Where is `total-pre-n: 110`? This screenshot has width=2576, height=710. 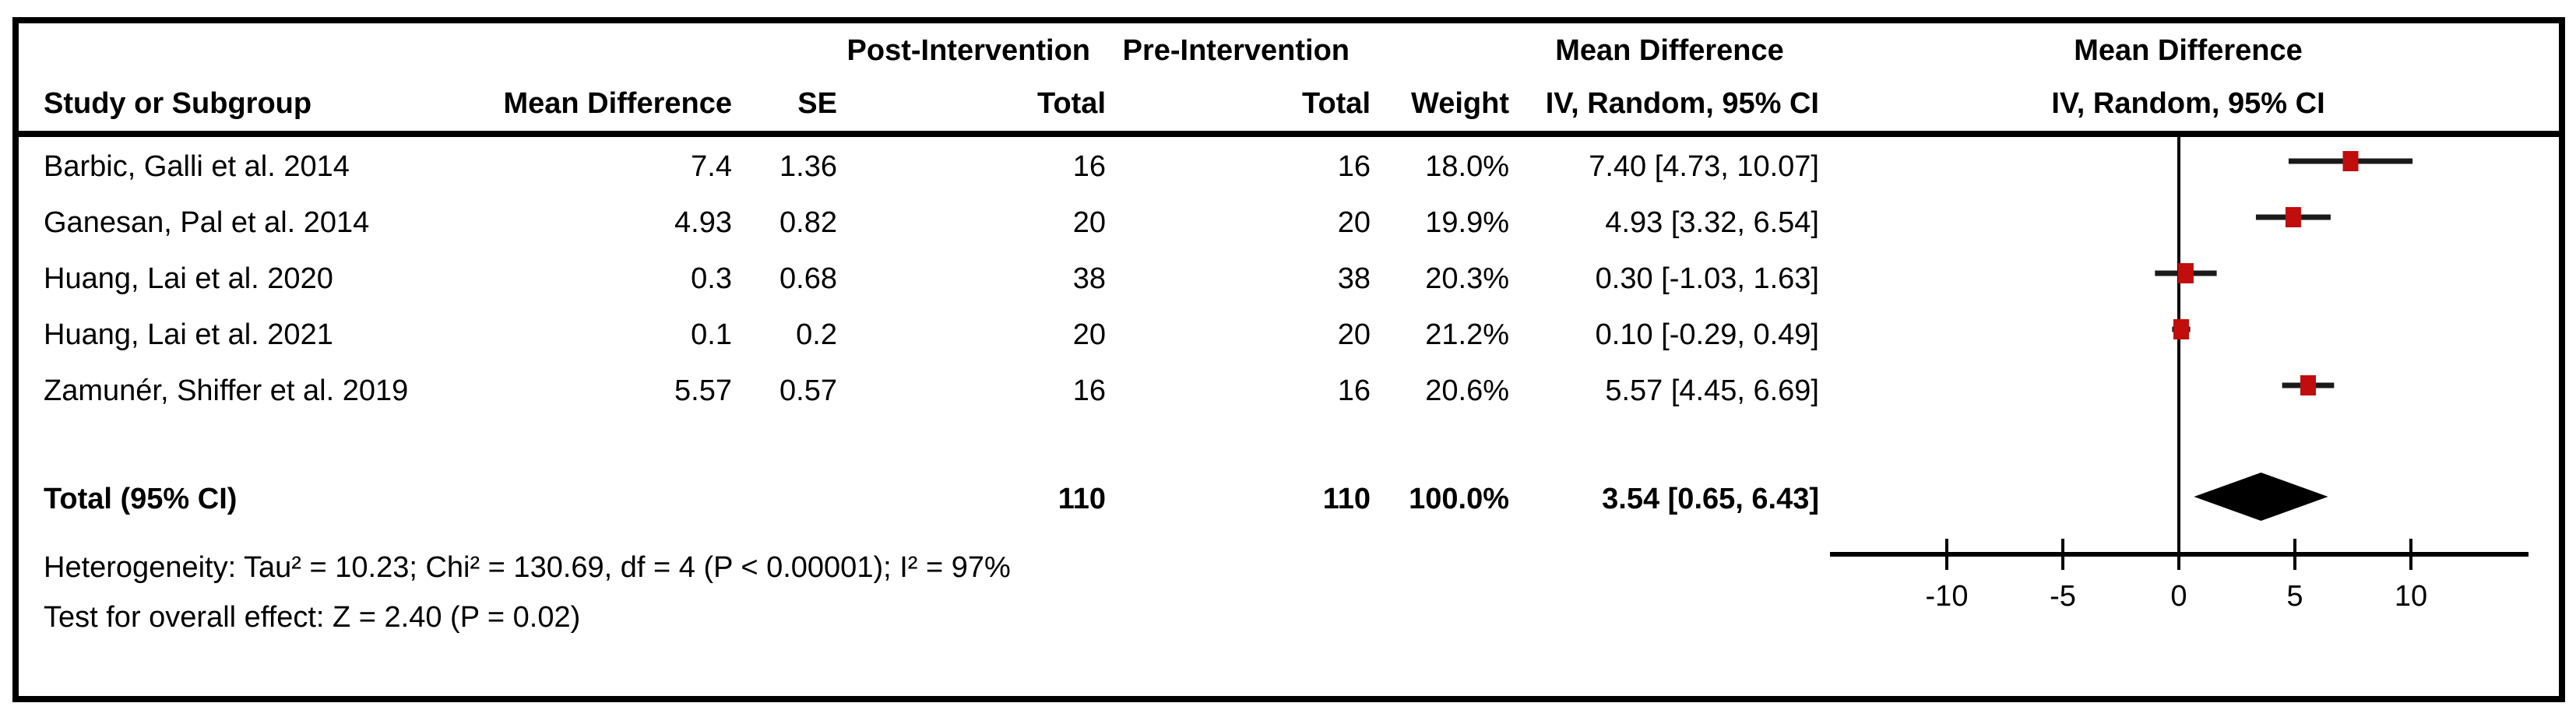 total-pre-n: 110 is located at coordinates (1346, 499).